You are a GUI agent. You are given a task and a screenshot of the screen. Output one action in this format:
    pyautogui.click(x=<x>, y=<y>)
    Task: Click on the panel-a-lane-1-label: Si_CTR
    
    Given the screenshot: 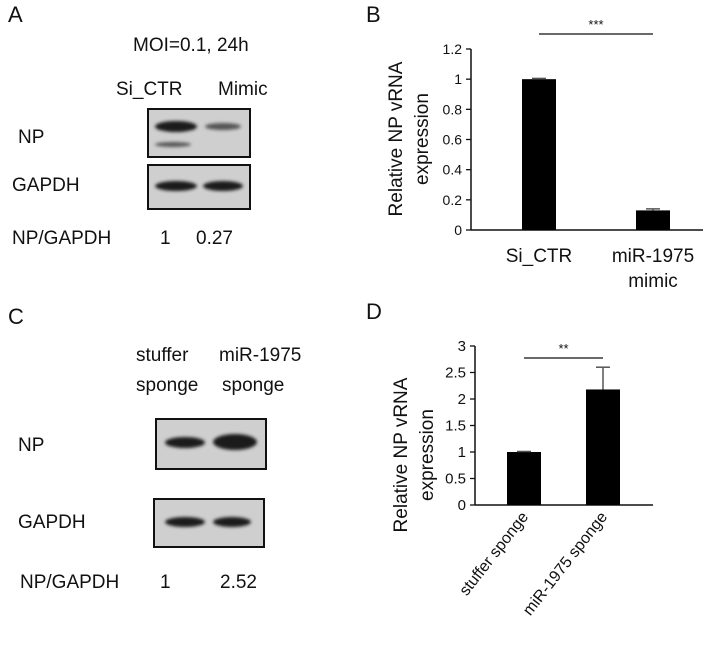 What is the action you would take?
    pyautogui.click(x=149, y=89)
    